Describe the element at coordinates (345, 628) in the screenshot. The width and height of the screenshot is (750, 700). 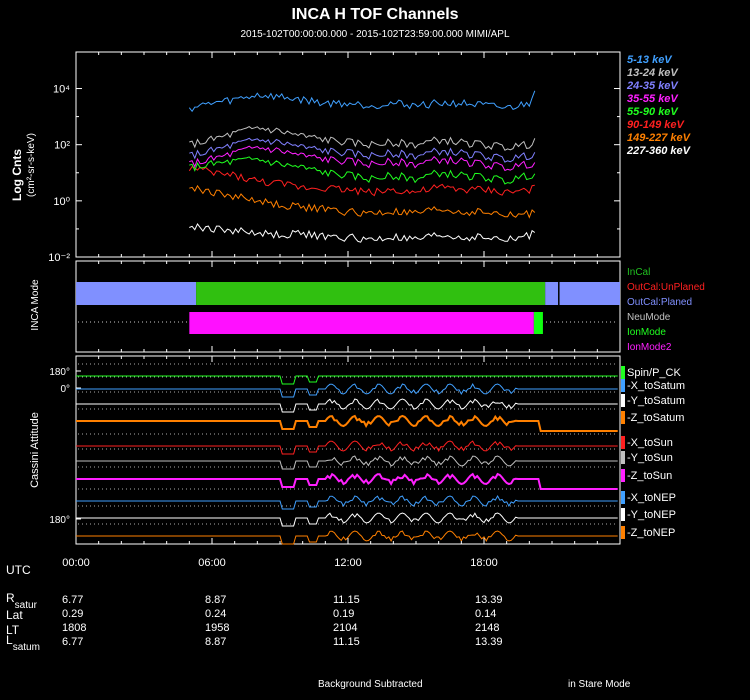
I see `ephemeris-value: 2104` at that location.